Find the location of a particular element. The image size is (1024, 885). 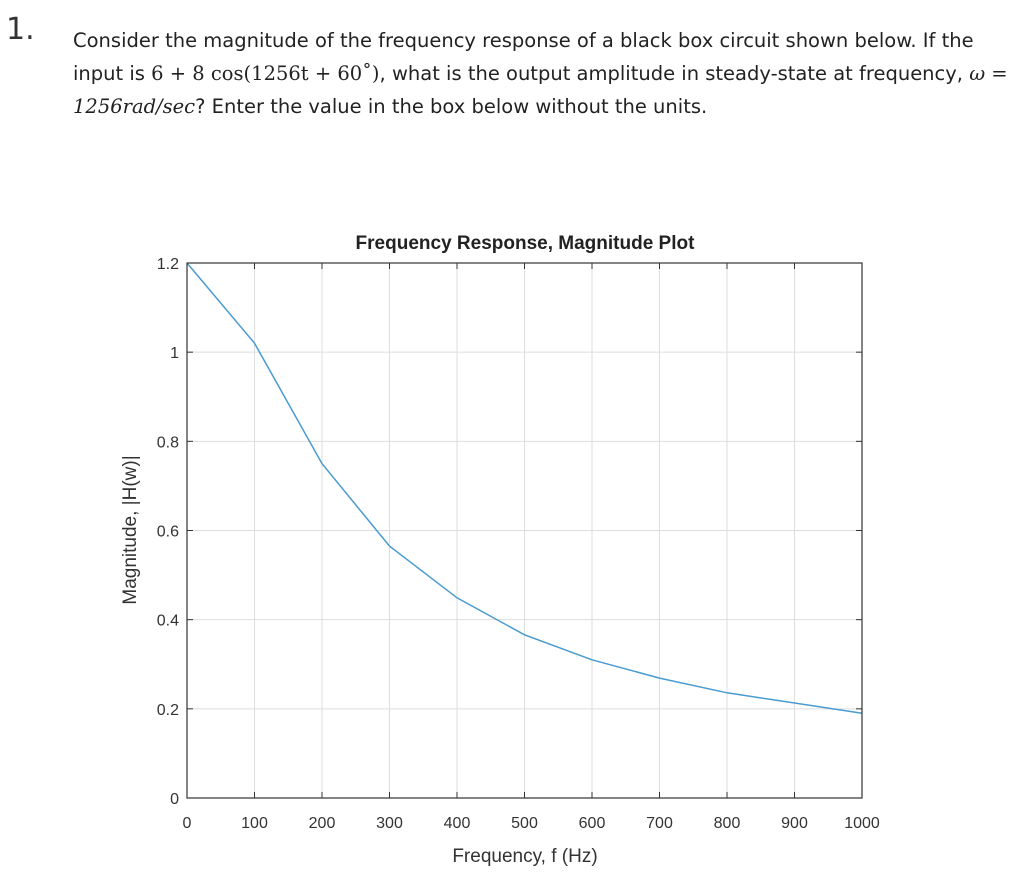

y-axis-label: Magnitude, |H(w)| is located at coordinates (130, 529).